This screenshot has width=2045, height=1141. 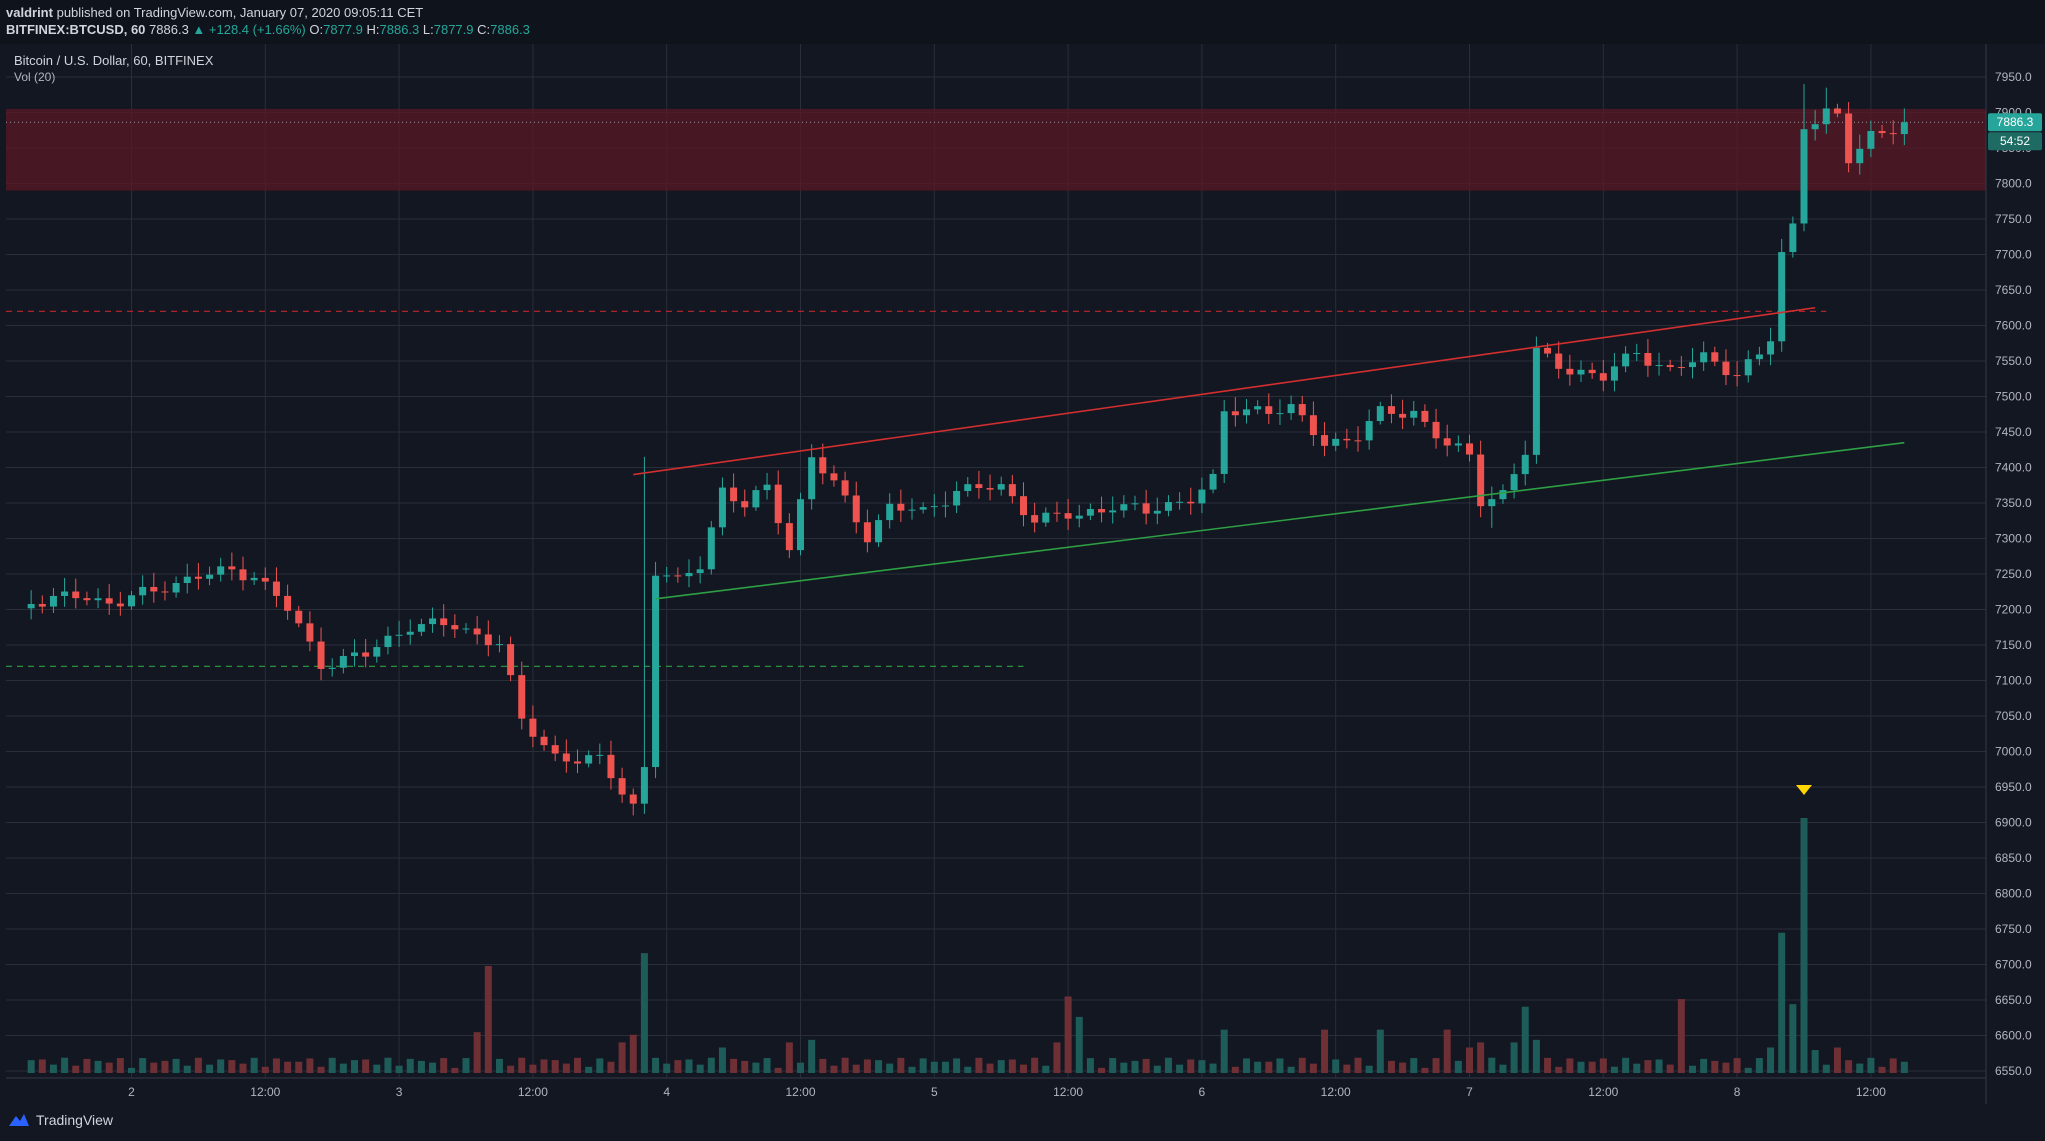 What do you see at coordinates (114, 60) in the screenshot?
I see `chart-legend-title: Bitcoin / U.S. Dollar, 60, BITFINEX` at bounding box center [114, 60].